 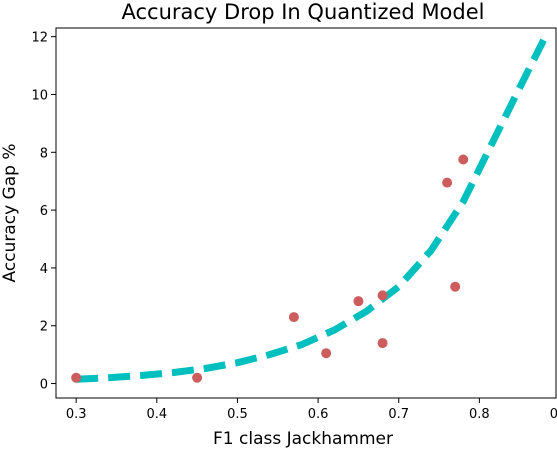 What do you see at coordinates (44, 385) in the screenshot?
I see `y-tick-label: 0` at bounding box center [44, 385].